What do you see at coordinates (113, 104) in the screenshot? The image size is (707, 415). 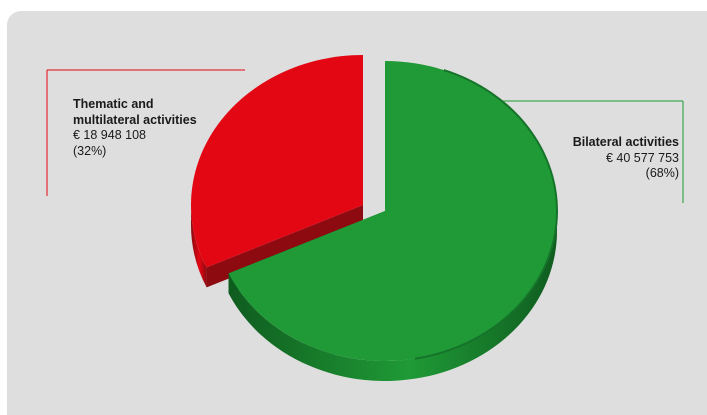 I see `slice-name-thematic-line-1: Thematic and` at bounding box center [113, 104].